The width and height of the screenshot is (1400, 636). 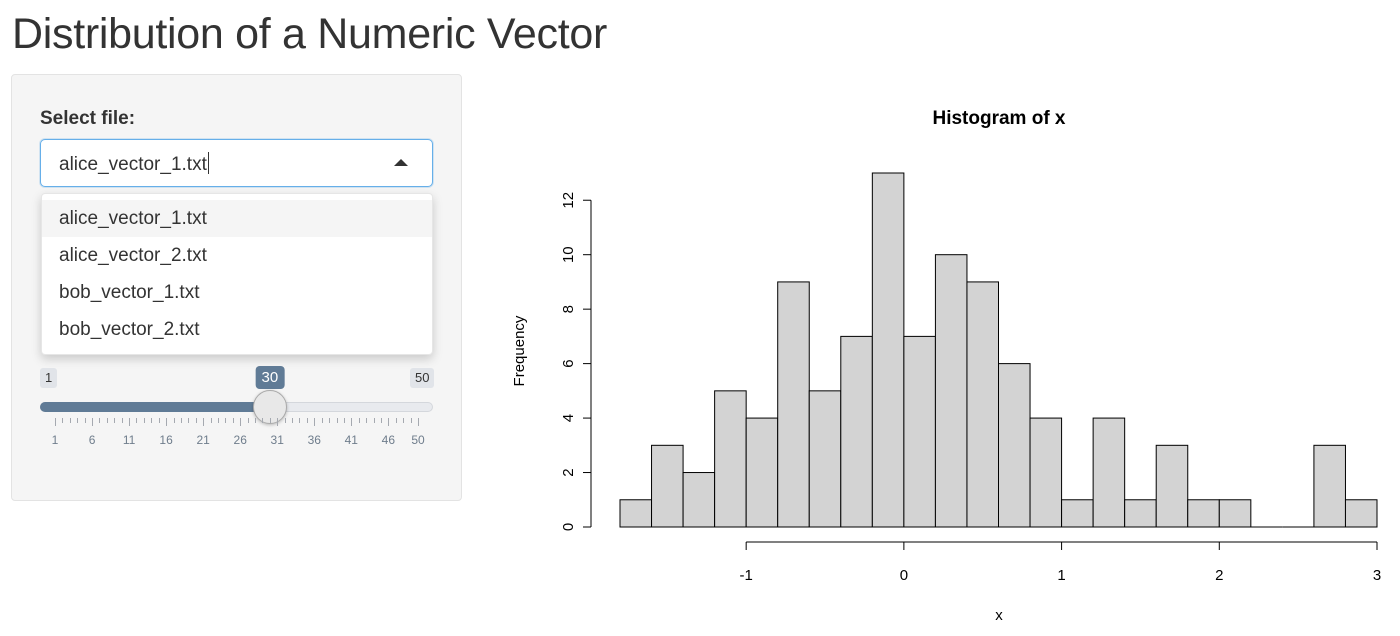 I want to click on dropdown-option: bob_vector_2.txt, so click(x=129, y=329).